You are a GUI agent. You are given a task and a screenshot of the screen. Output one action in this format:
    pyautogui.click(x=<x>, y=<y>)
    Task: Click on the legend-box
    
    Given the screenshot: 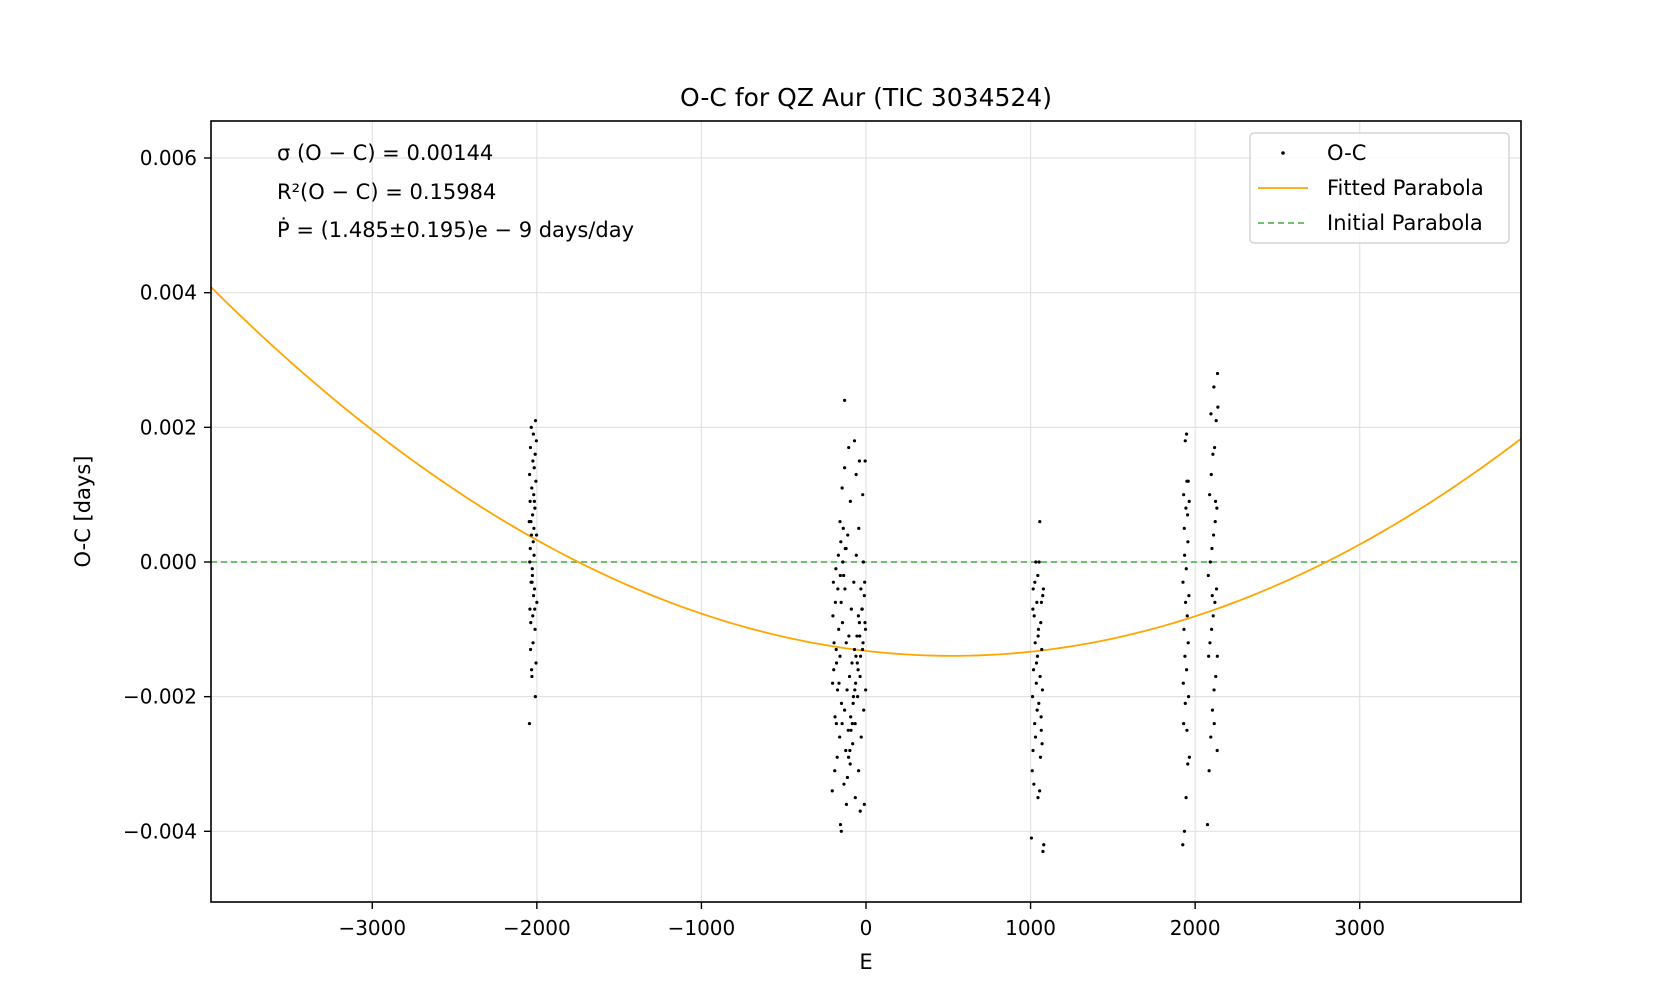 What is the action you would take?
    pyautogui.click(x=1379, y=188)
    